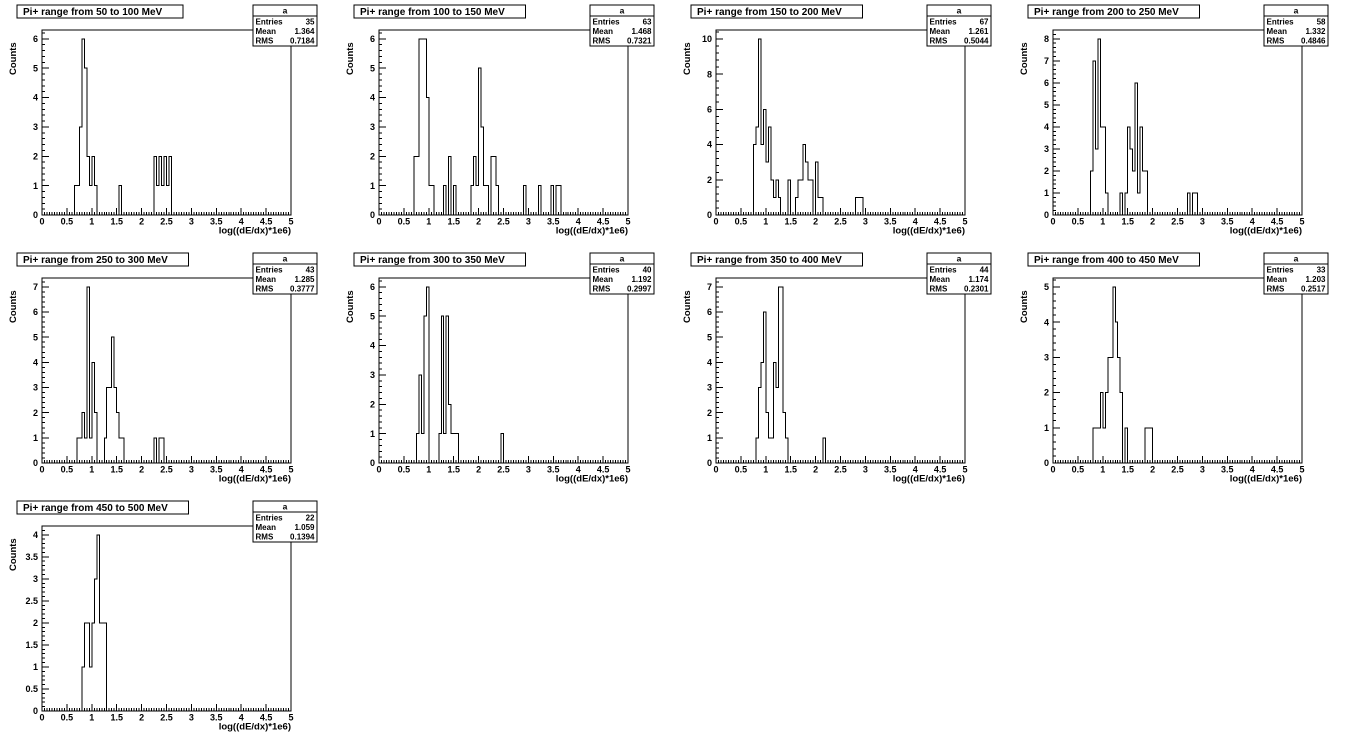 The height and width of the screenshot is (744, 1348). I want to click on x-tick-label: 3, so click(191, 222).